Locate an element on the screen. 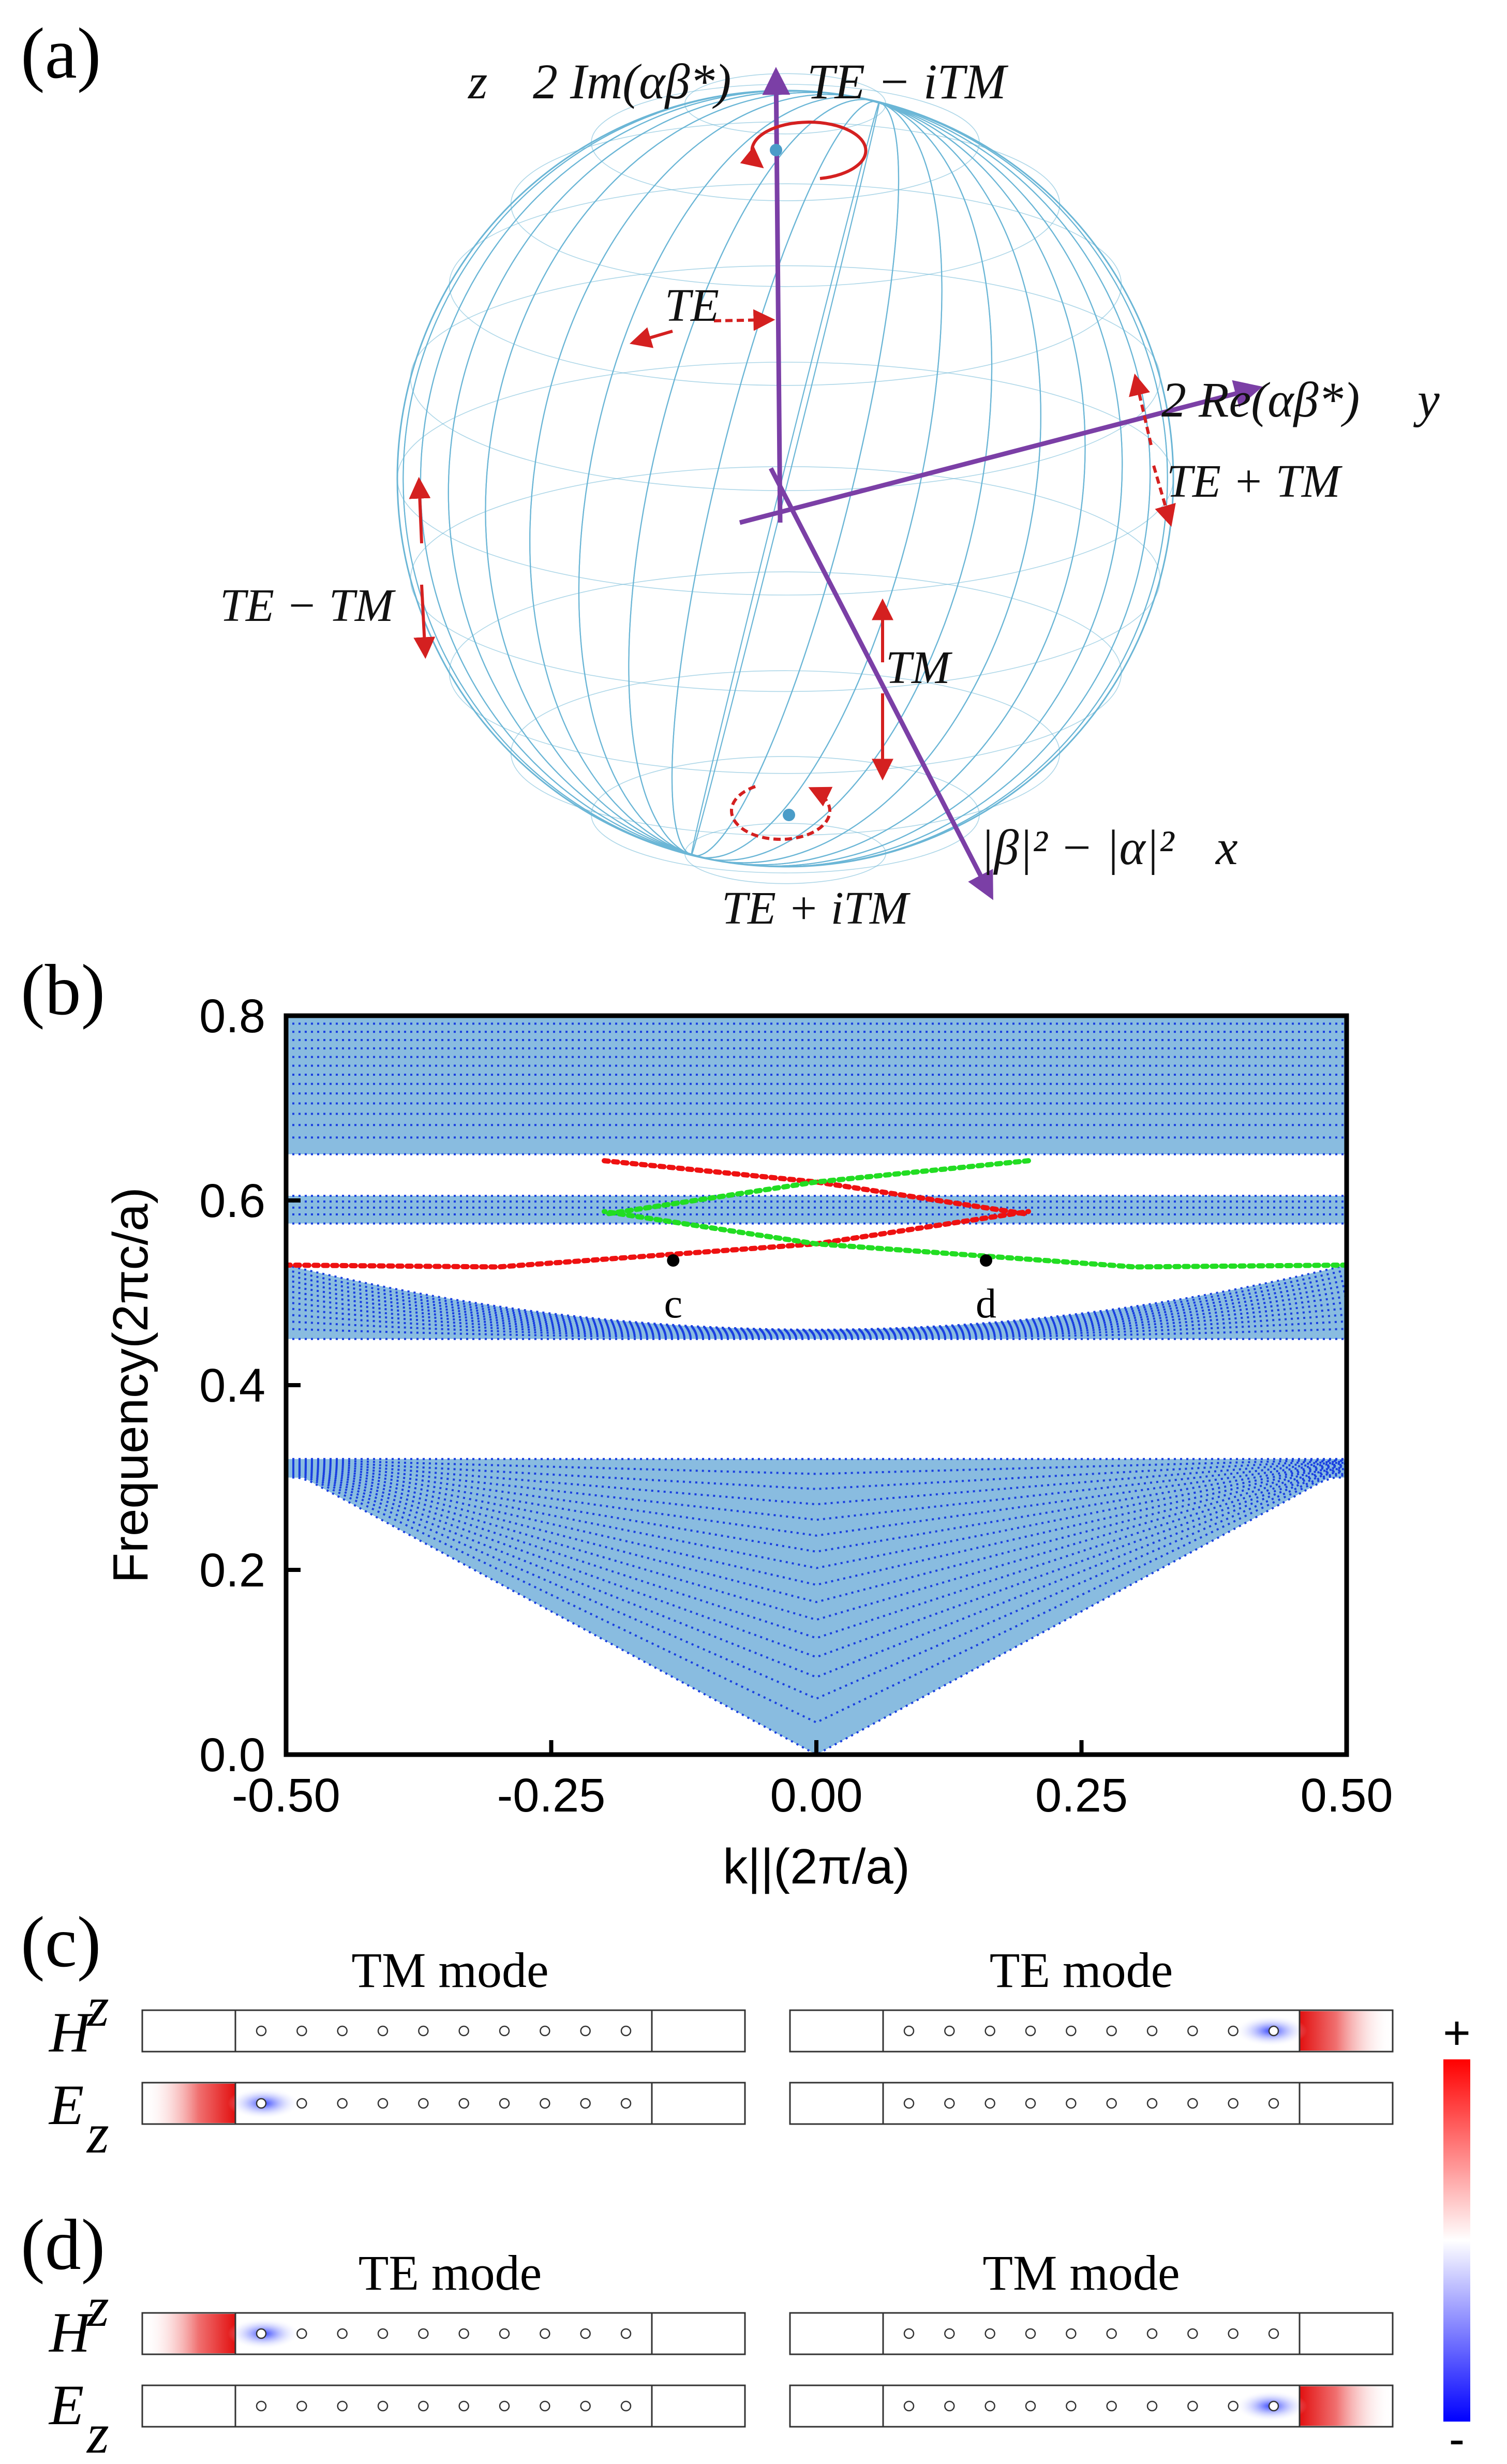  axis-z-label: z is located at coordinates (477, 81).